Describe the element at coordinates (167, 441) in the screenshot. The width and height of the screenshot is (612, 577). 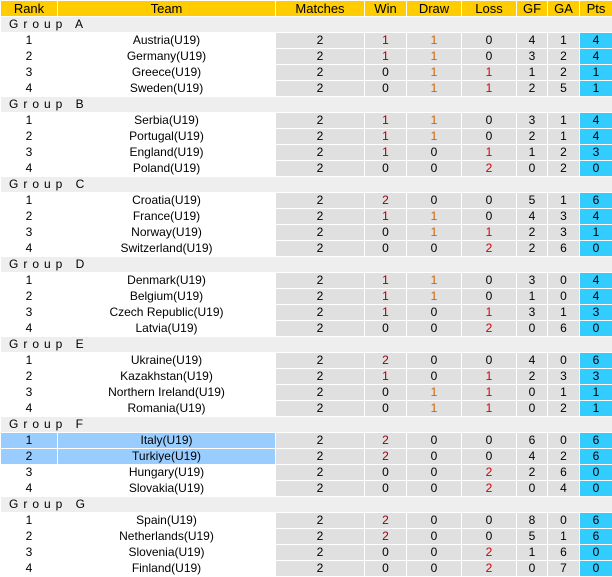
I see `team-cell: Italy(U19)` at that location.